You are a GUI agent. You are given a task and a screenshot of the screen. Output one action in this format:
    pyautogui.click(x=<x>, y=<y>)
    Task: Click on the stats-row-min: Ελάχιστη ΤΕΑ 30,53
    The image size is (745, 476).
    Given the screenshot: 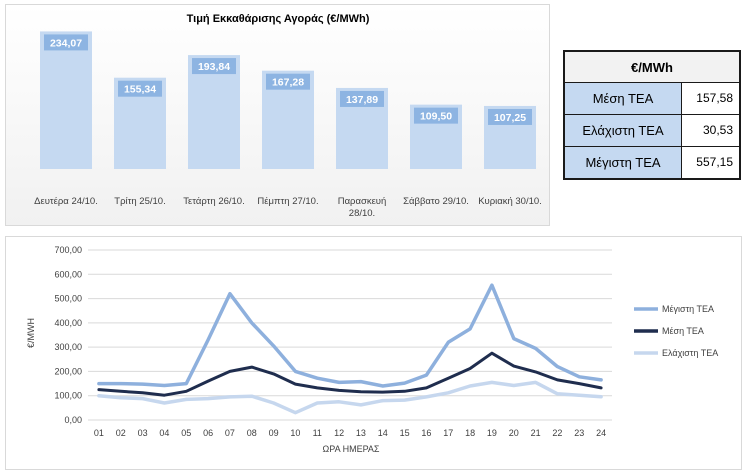 What is the action you would take?
    pyautogui.click(x=652, y=130)
    